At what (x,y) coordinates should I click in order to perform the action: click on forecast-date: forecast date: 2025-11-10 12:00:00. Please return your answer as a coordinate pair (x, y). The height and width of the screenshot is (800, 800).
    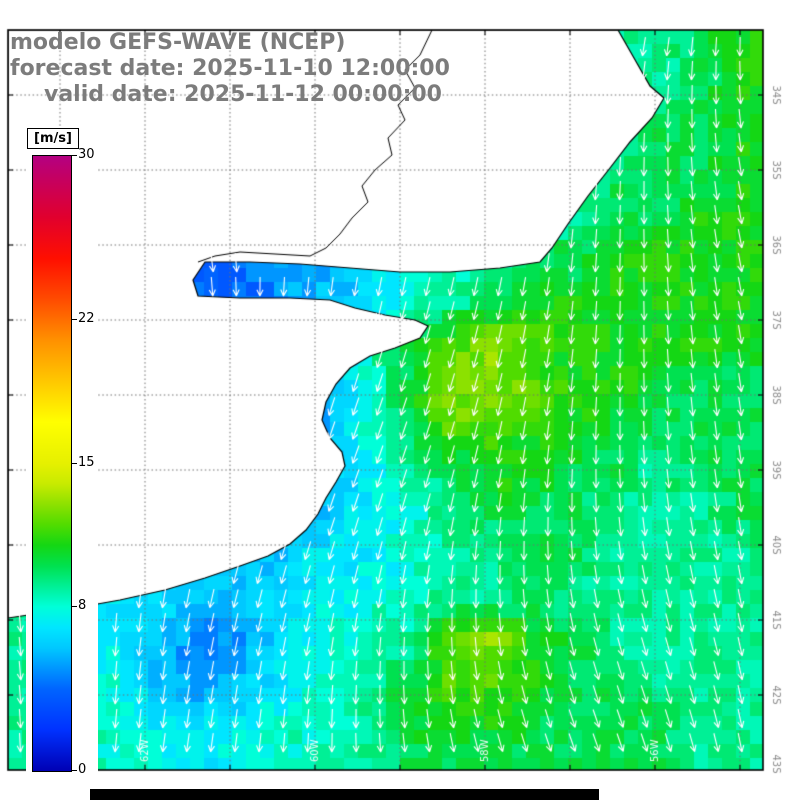
    Looking at the image, I should click on (230, 68).